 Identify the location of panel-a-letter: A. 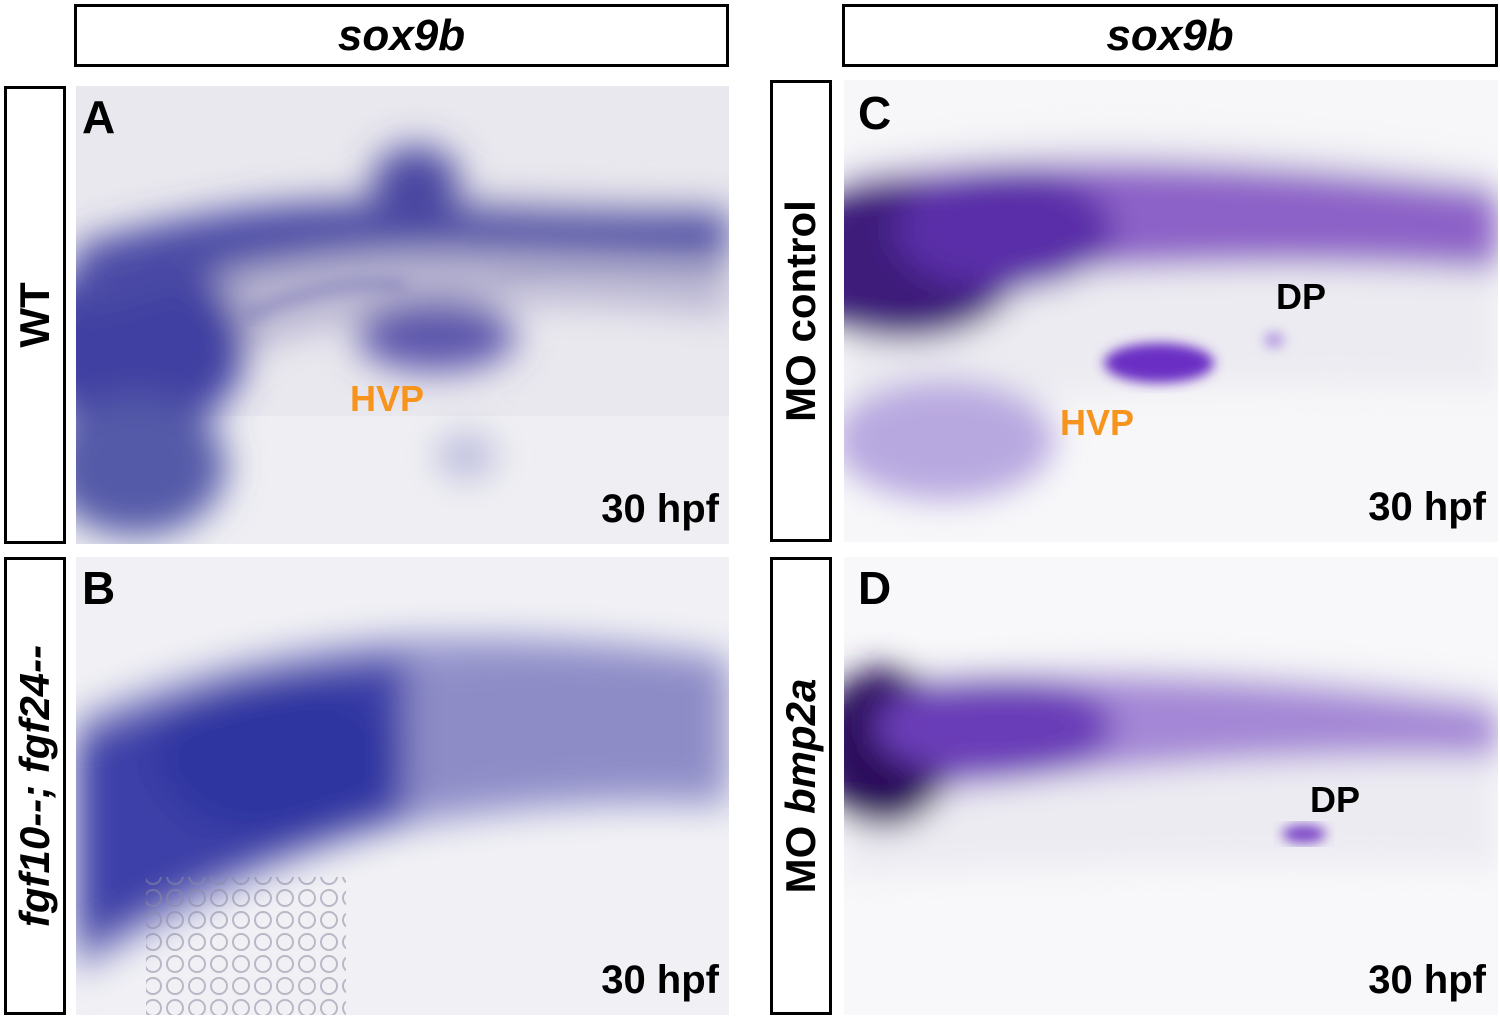
(99, 117).